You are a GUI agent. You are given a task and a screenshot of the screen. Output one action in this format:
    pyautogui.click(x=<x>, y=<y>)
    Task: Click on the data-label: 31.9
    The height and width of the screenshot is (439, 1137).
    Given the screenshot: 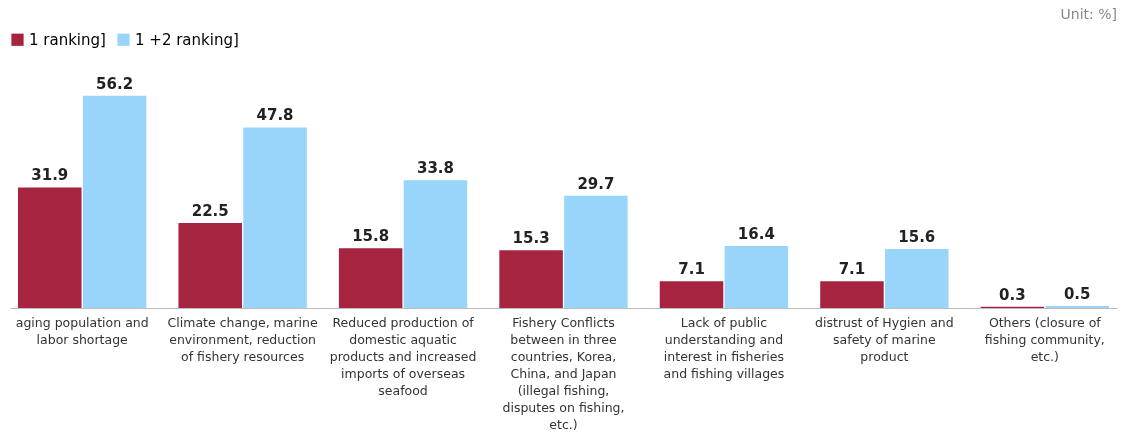 What is the action you would take?
    pyautogui.click(x=50, y=175)
    